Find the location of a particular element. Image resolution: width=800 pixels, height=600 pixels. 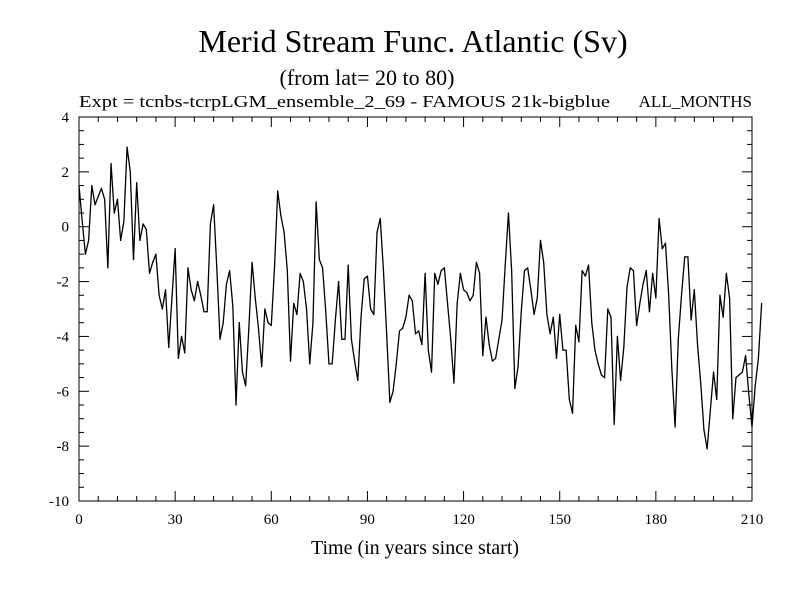

y-tick-label: -4 is located at coordinates (63, 337).